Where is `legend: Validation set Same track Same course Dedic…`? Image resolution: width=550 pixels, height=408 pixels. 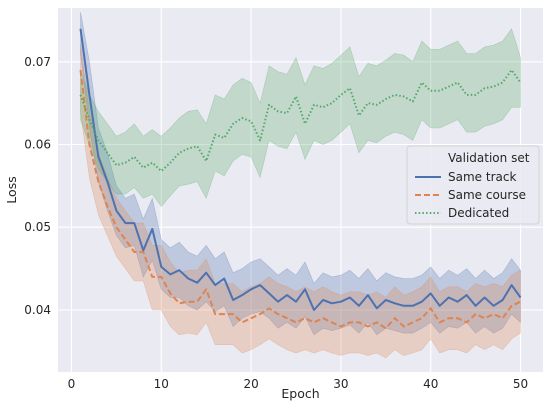 legend: Validation set Same track Same course Dedic… is located at coordinates (473, 185).